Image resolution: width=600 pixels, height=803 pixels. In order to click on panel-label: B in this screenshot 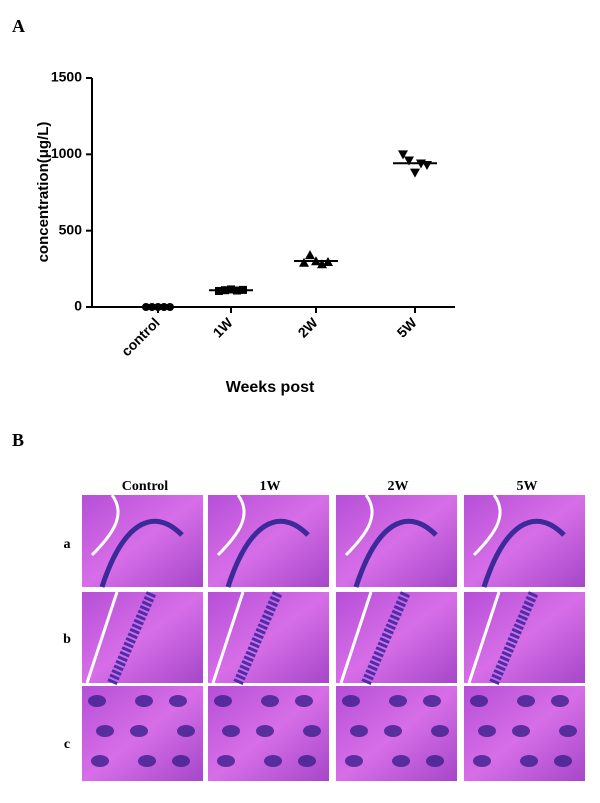, I will do `click(18, 440)`.